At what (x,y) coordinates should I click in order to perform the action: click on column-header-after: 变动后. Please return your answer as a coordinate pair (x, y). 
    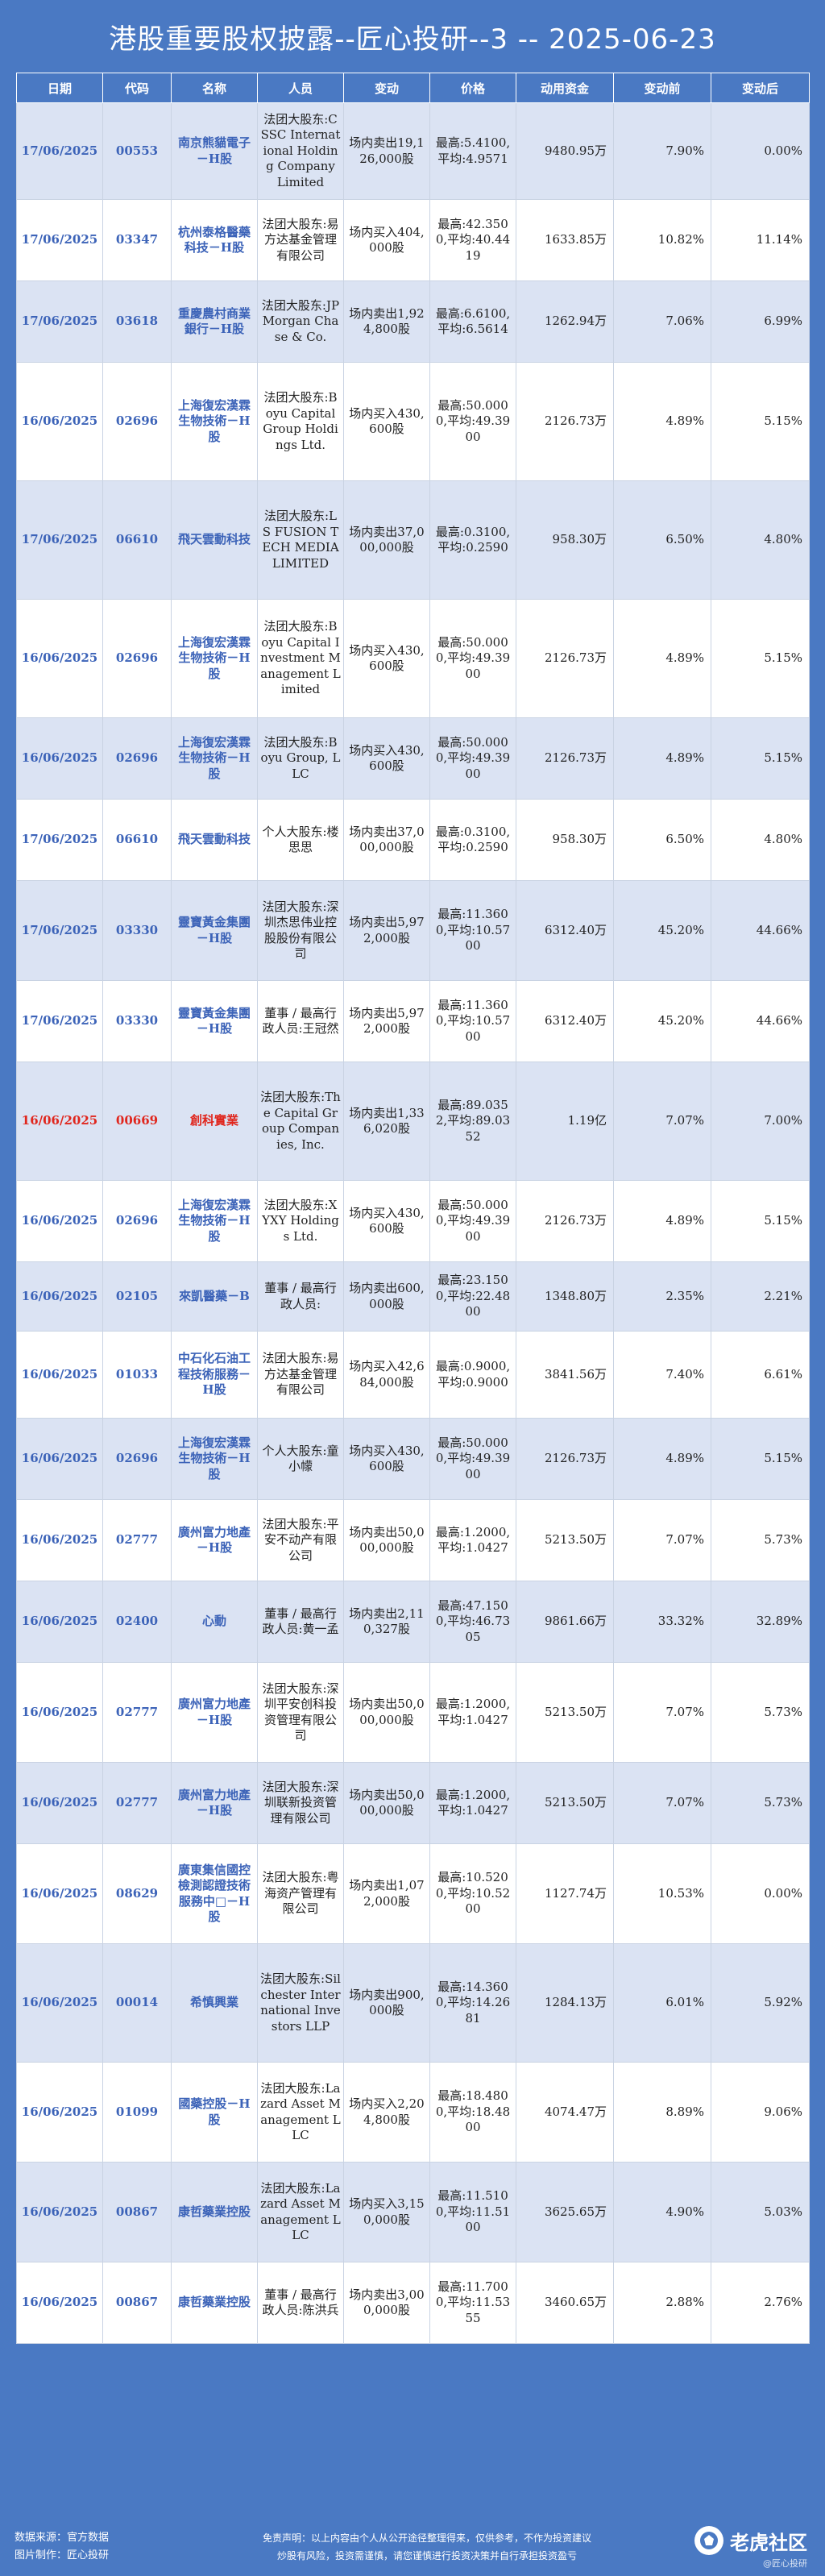
    Looking at the image, I should click on (760, 88).